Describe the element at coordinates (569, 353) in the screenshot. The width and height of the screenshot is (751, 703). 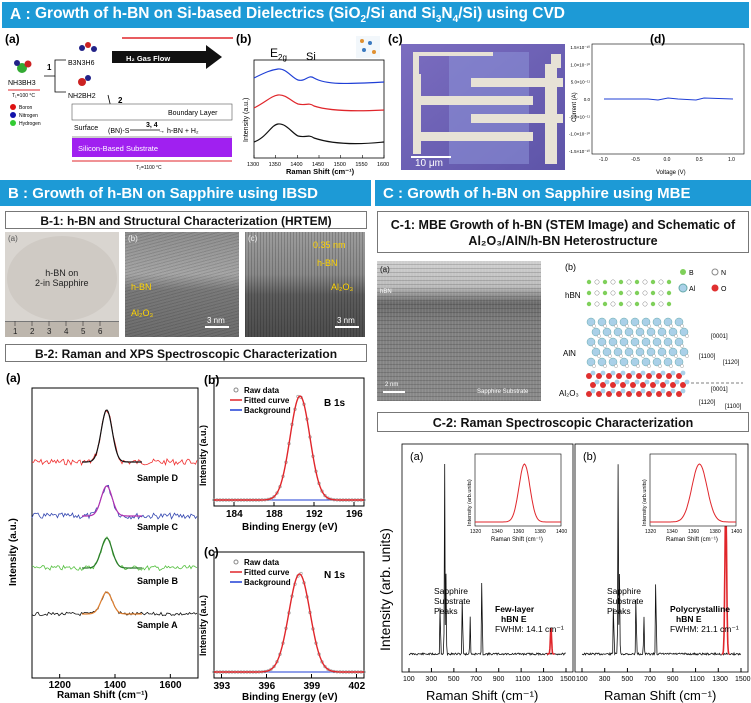
I see `schem-aln-label: AlN` at that location.